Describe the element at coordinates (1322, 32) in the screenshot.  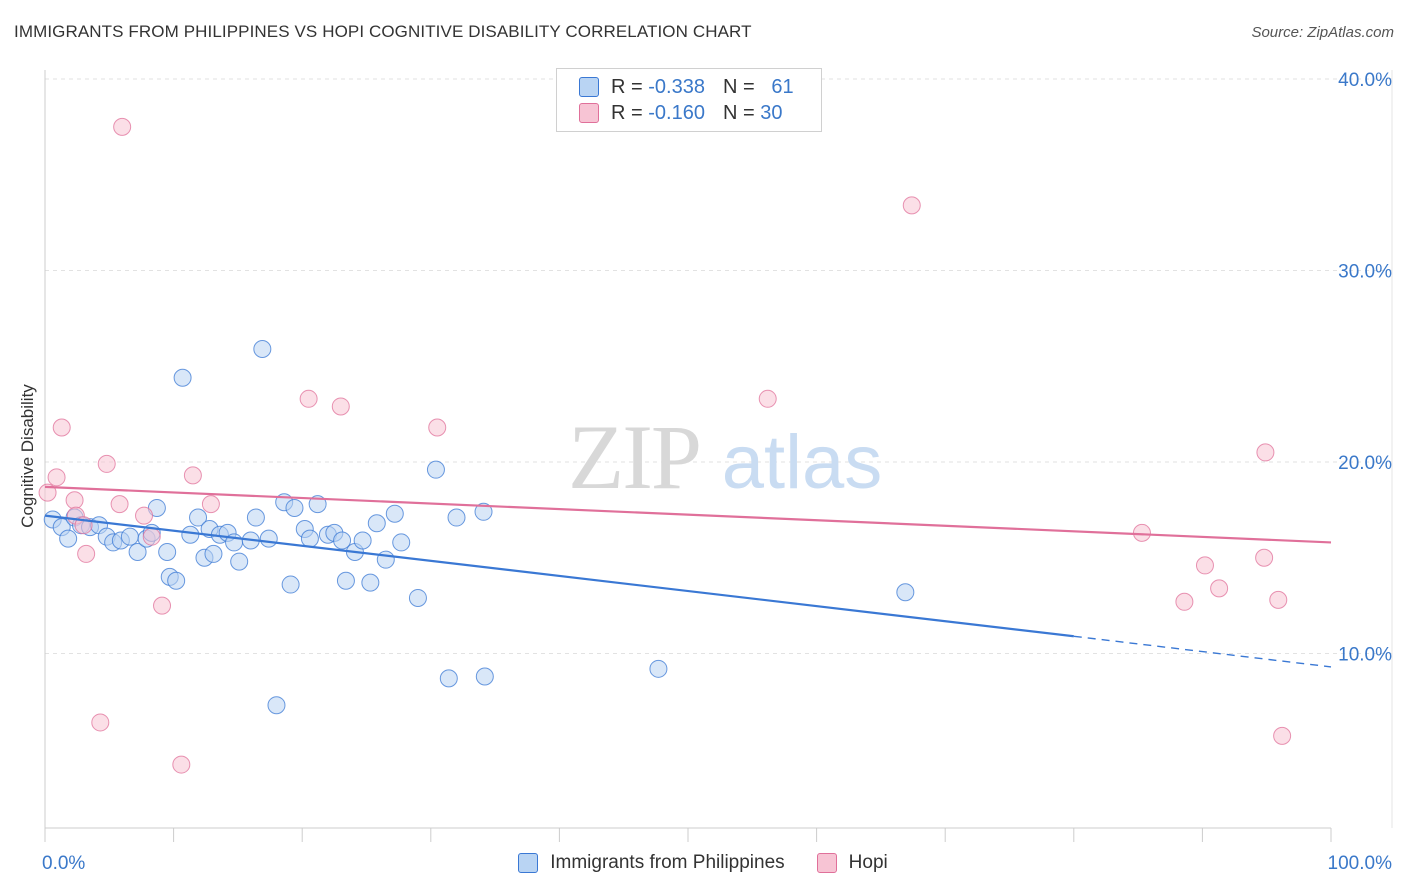
I see `source-note: Source: ZipAtlas.com` at that location.